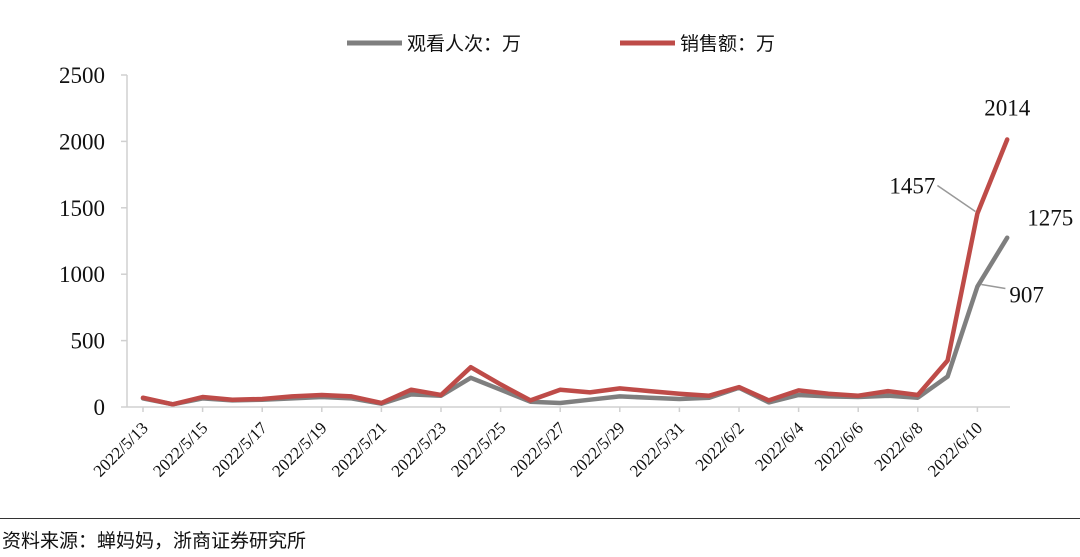 This screenshot has width=1080, height=557. Describe the element at coordinates (839, 446) in the screenshot. I see `x-tick-label: 2022/6/6` at that location.